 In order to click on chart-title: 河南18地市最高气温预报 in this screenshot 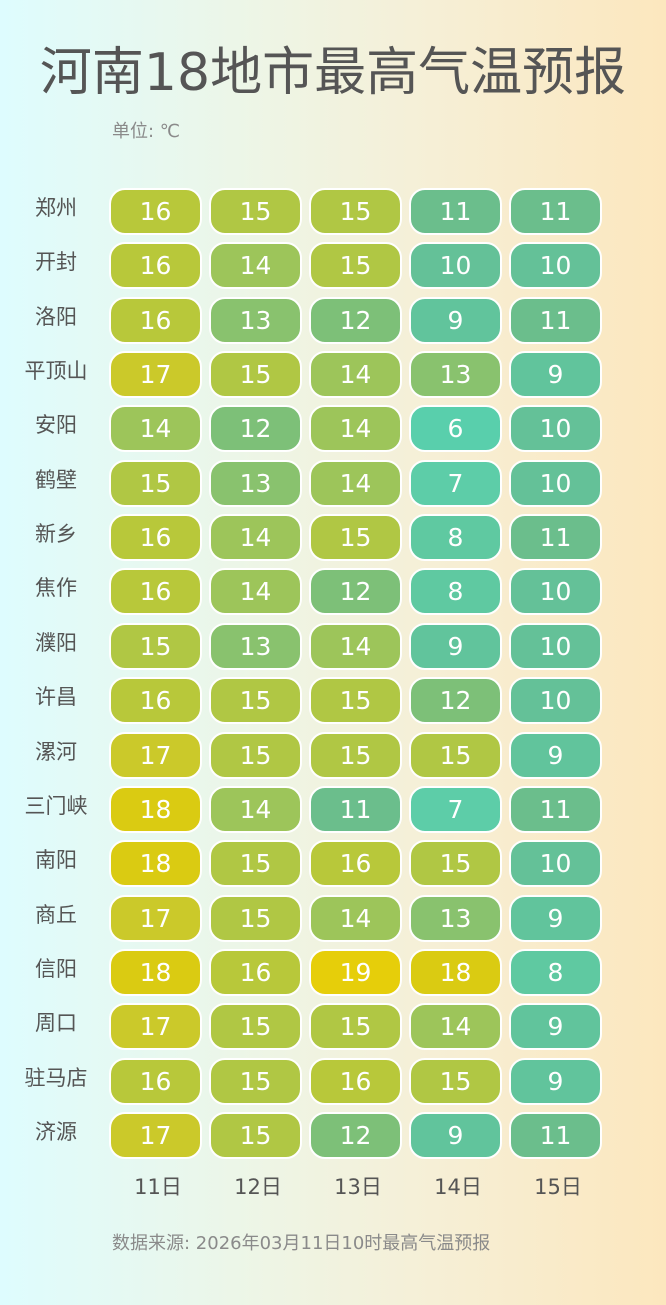, I will do `click(333, 73)`.